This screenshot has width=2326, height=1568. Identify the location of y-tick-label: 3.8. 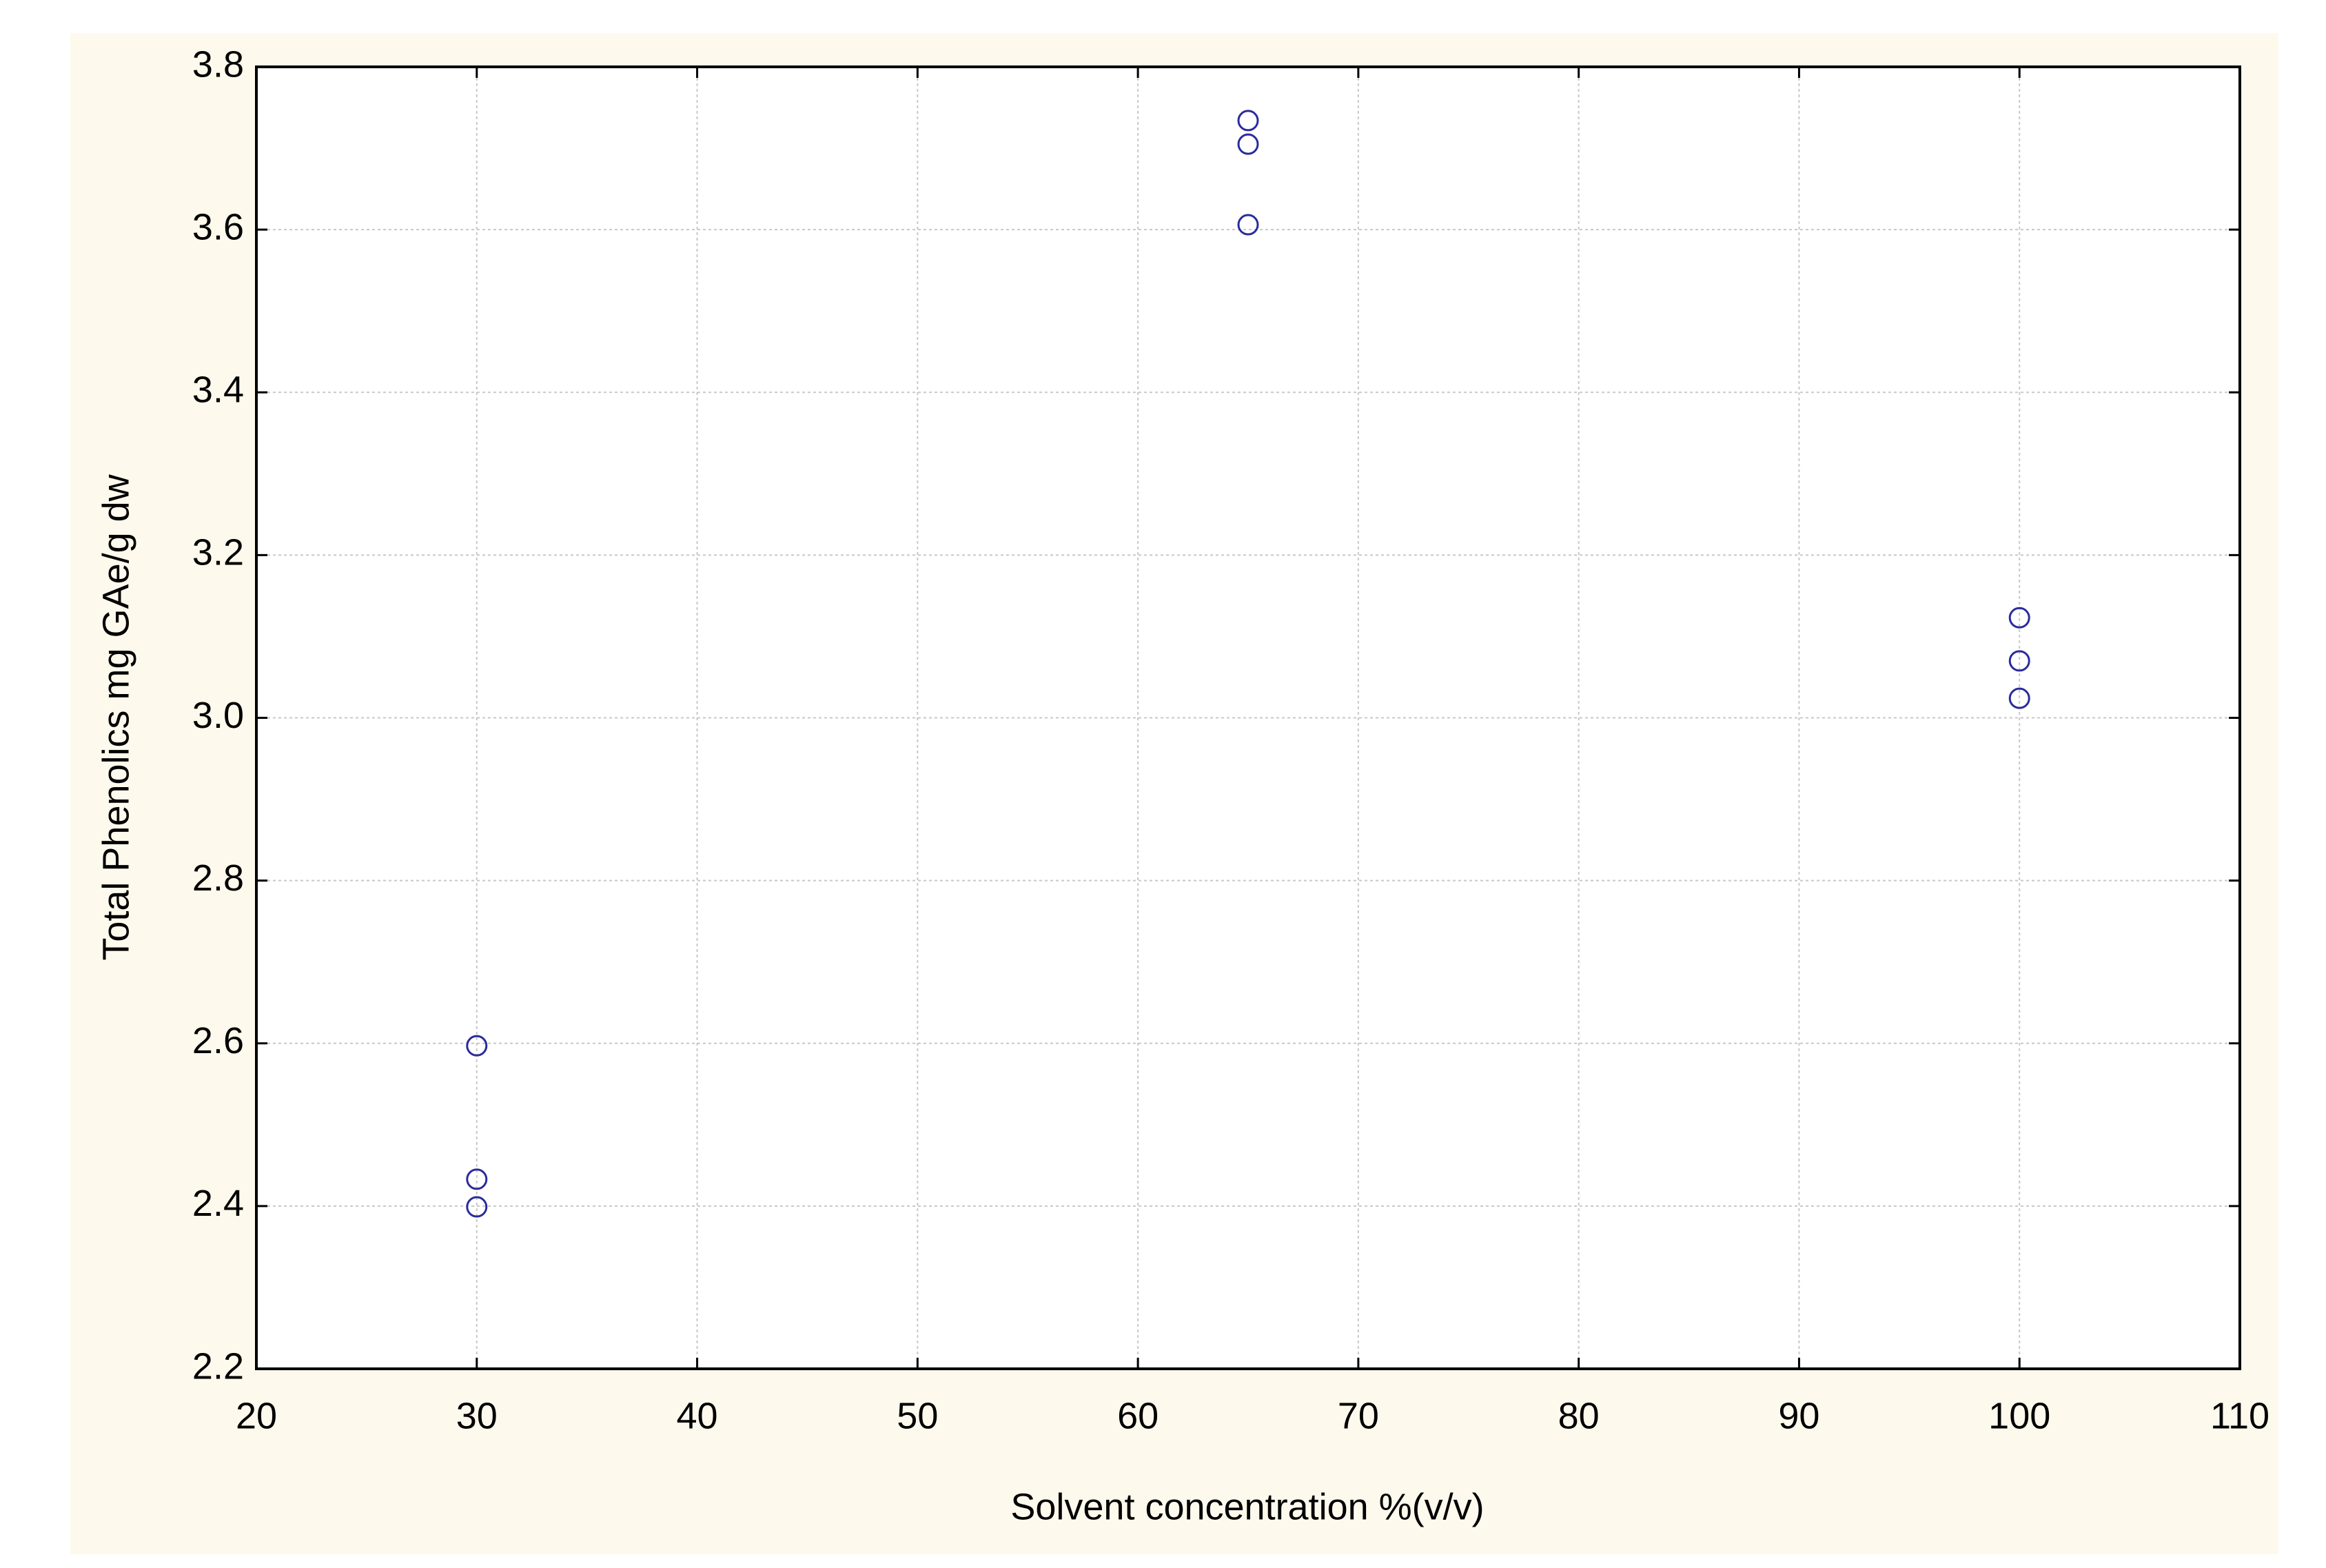
(218, 64).